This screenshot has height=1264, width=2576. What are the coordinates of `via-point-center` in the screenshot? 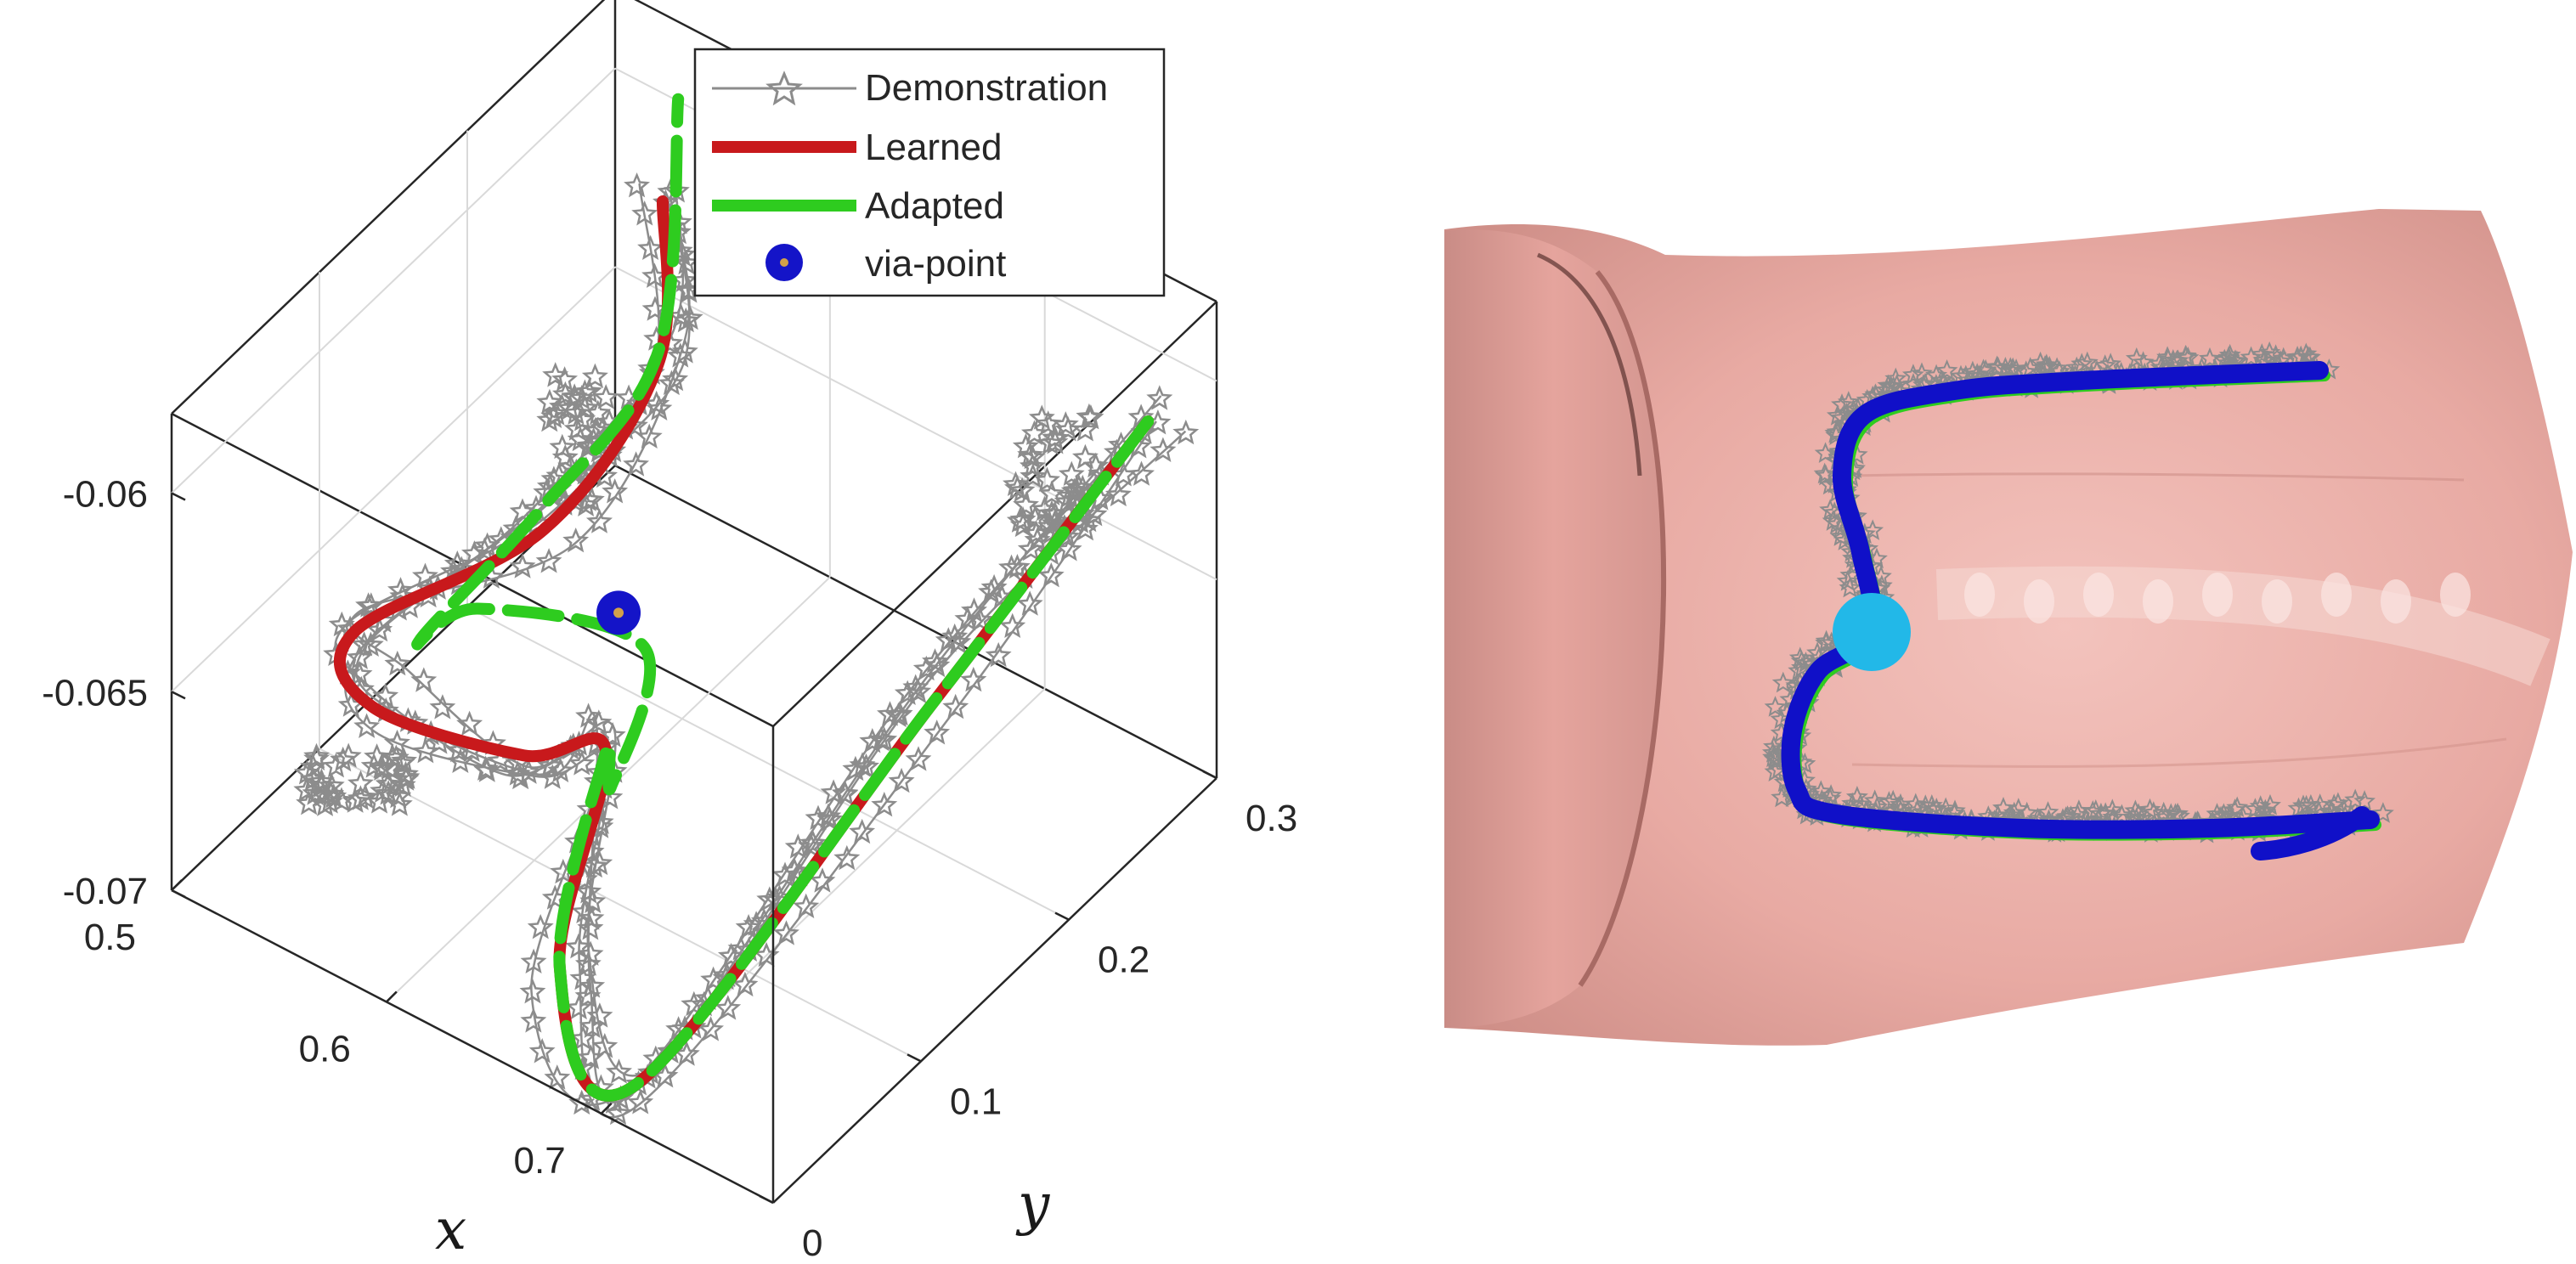 It's located at (618, 612).